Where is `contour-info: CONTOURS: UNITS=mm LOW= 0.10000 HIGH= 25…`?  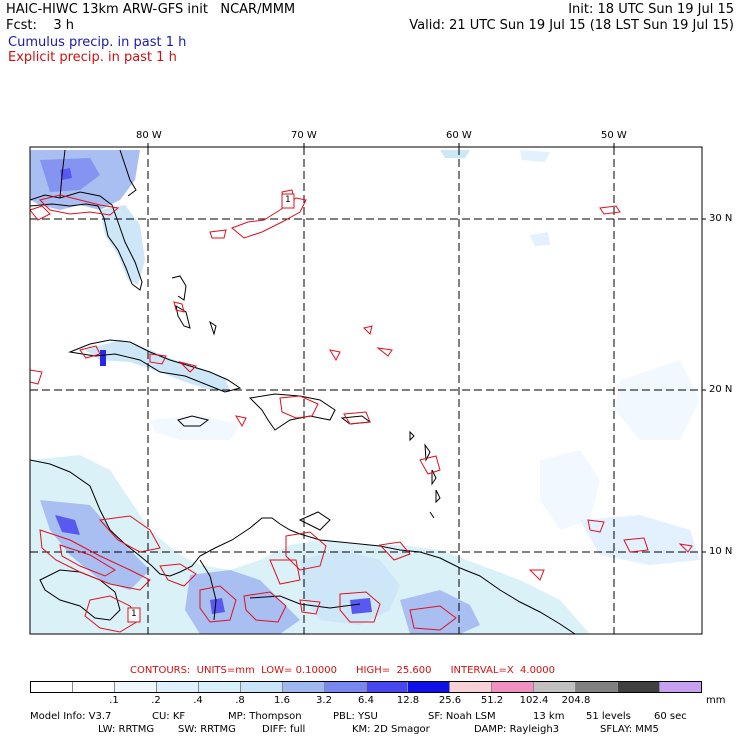
contour-info: CONTOURS: UNITS=mm LOW= 0.10000 HIGH= 25… is located at coordinates (343, 670).